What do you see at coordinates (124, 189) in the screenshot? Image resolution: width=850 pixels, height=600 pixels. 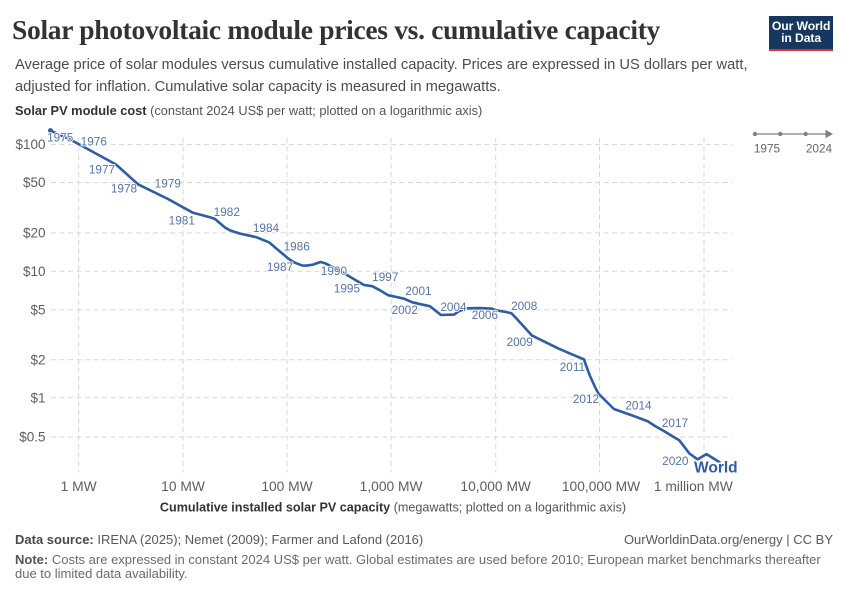 I see `svg-text: 1978` at bounding box center [124, 189].